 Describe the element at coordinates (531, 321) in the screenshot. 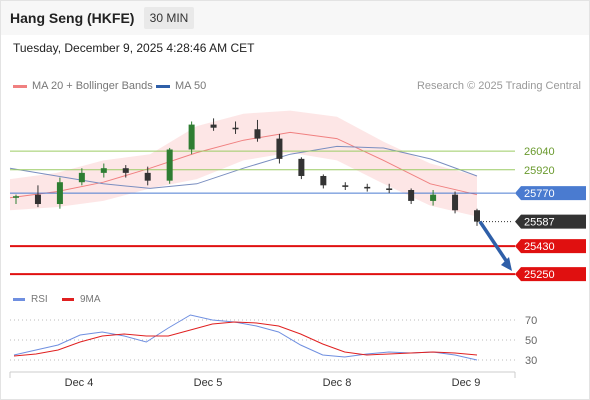

I see `rsi-tick-label: 70` at that location.